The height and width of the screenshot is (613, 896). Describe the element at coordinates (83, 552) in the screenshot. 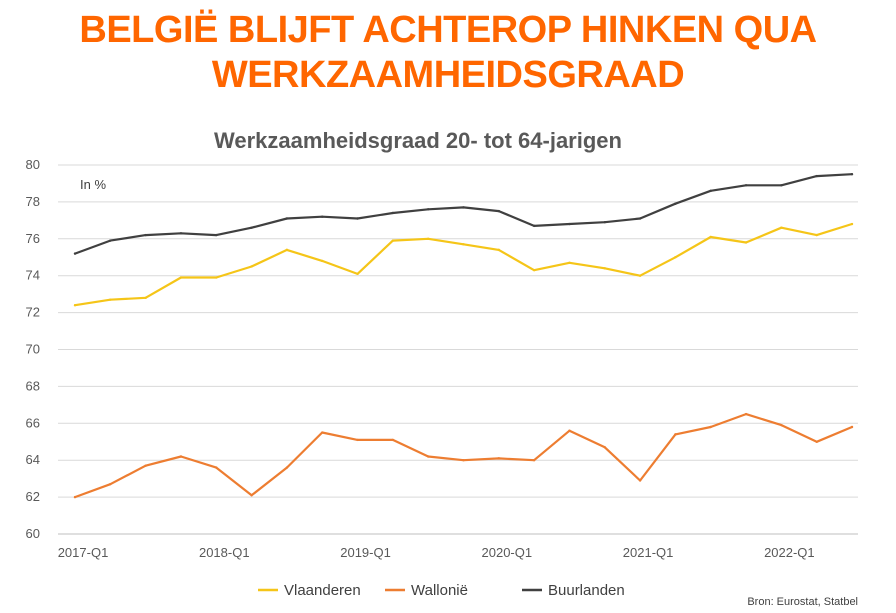

I see `x-tick-label: 2017-Q1` at that location.